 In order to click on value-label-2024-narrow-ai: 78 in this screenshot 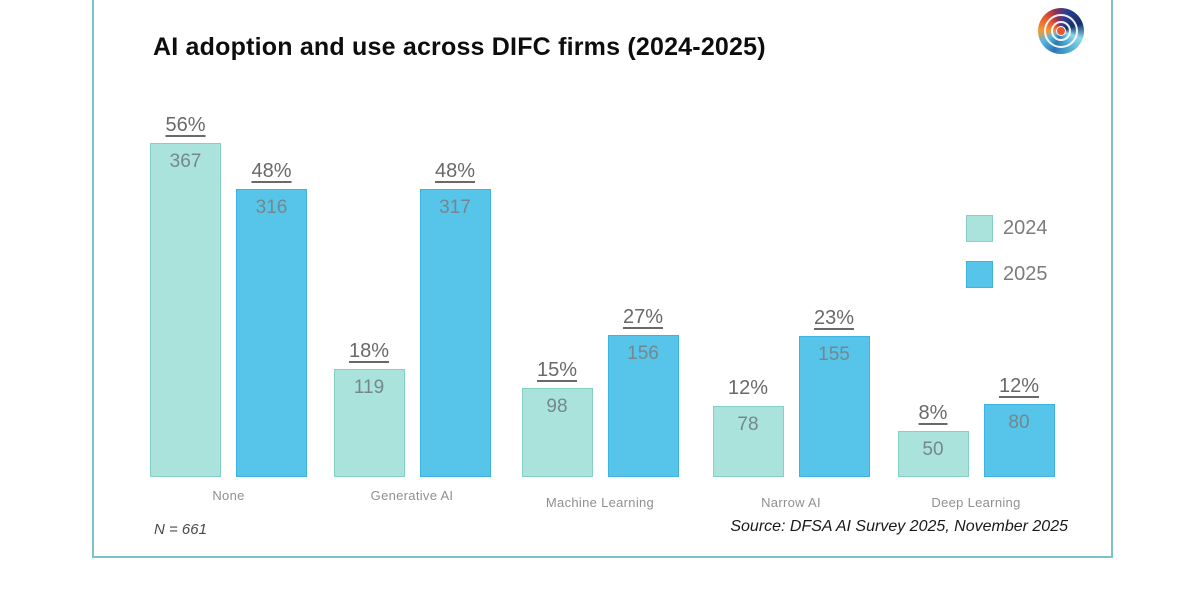, I will do `click(748, 424)`.